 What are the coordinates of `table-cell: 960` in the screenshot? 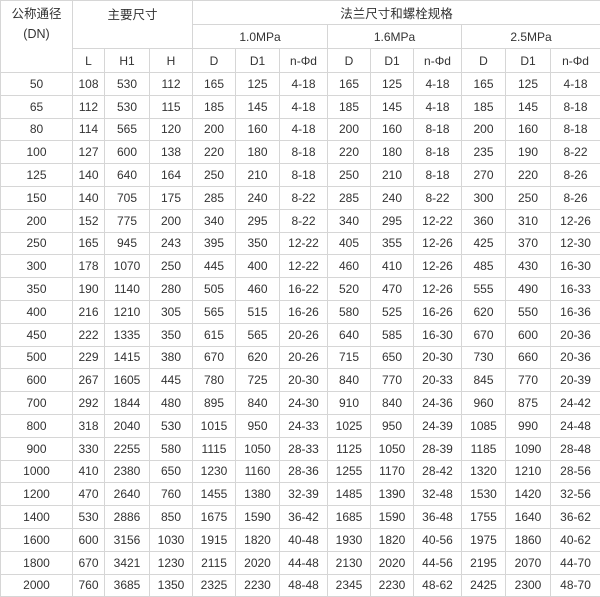 It's located at (484, 403).